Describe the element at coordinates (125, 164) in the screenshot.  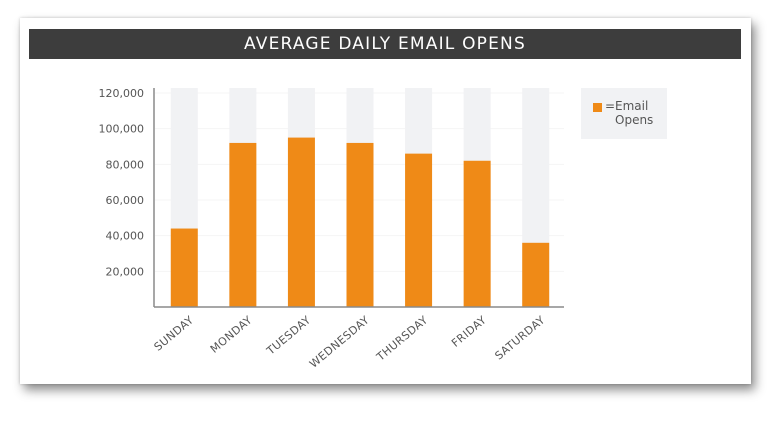
I see `y-tick-label: 80,000` at that location.